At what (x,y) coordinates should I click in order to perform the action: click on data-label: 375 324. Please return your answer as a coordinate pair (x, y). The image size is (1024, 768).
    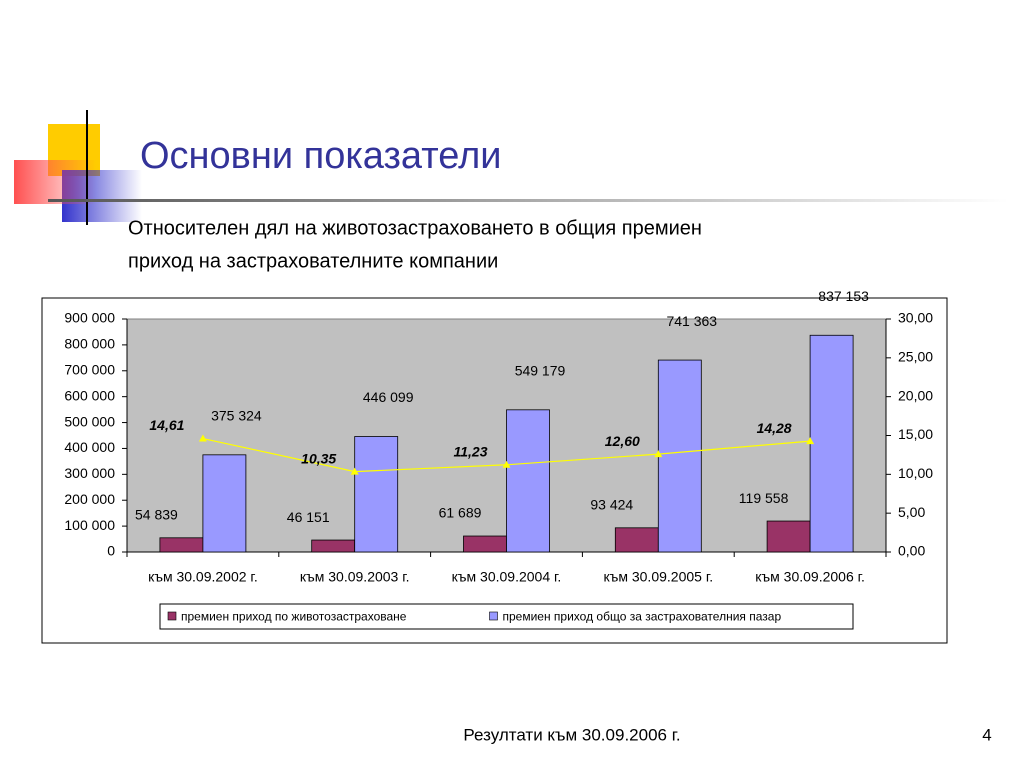
    Looking at the image, I should click on (236, 416).